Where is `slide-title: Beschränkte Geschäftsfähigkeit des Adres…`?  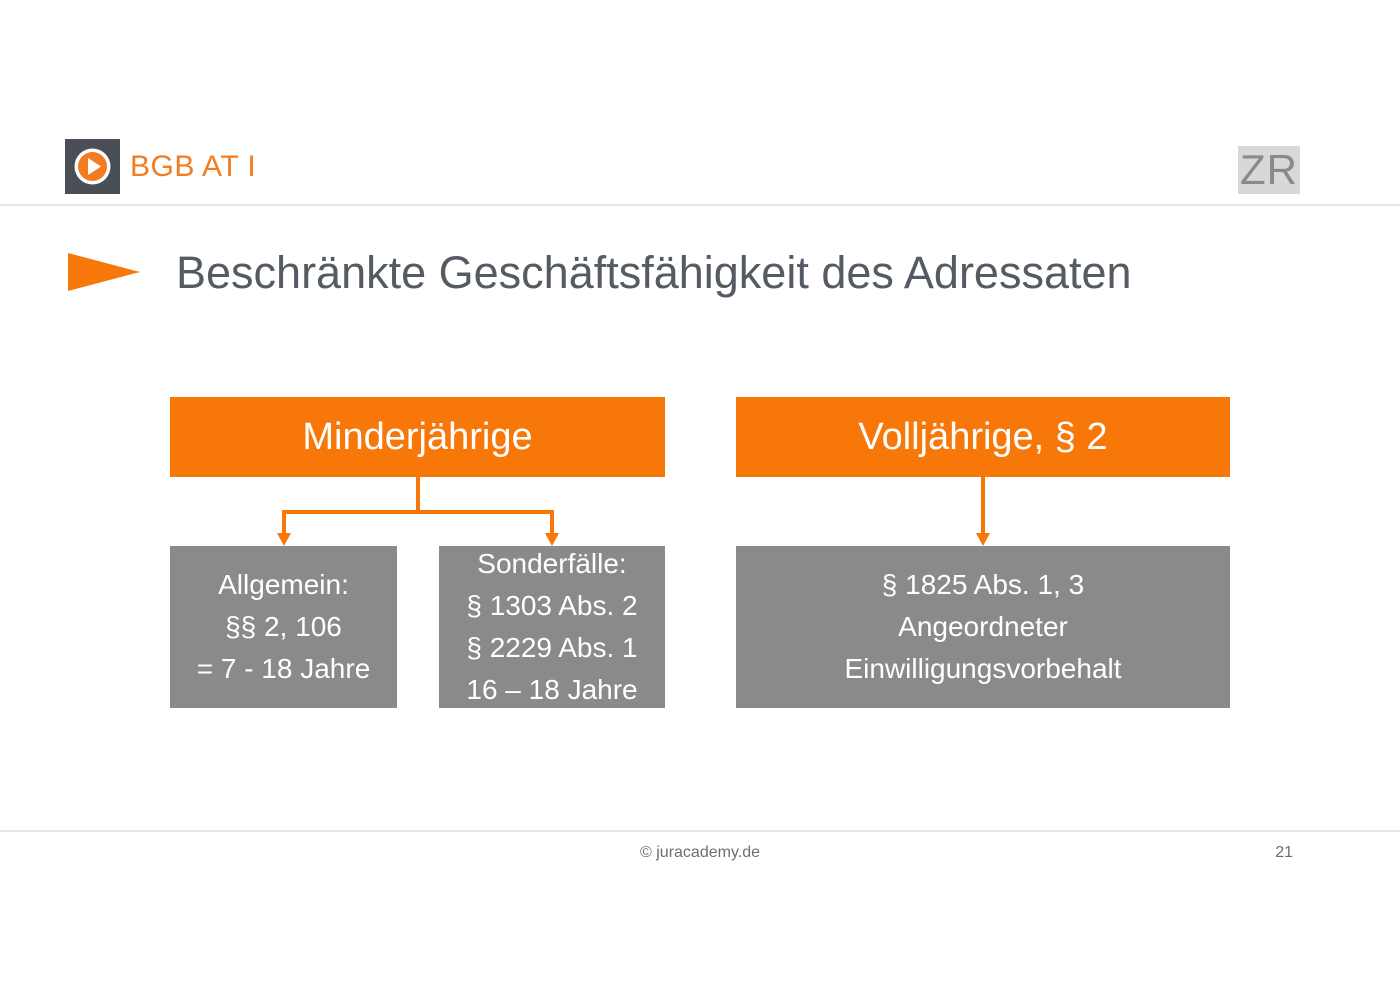 slide-title: Beschränkte Geschäftsfähigkeit des Adres… is located at coordinates (654, 272).